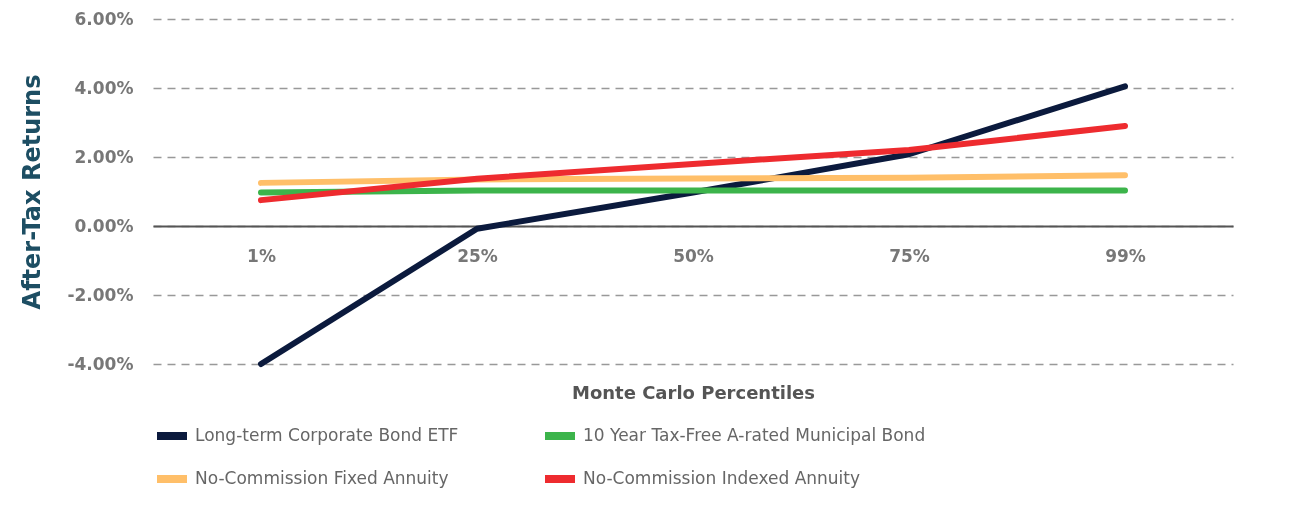 The image size is (1294, 521). Describe the element at coordinates (909, 255) in the screenshot. I see `x-tick-label: 75%` at that location.